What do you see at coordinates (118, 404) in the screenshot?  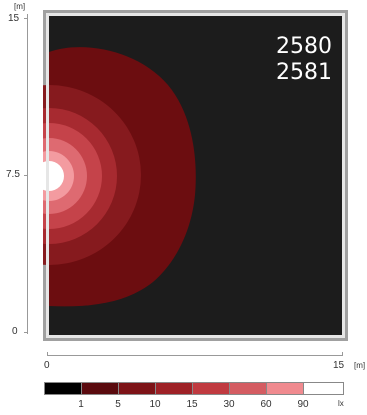 I see `legend-label-5: 5` at bounding box center [118, 404].